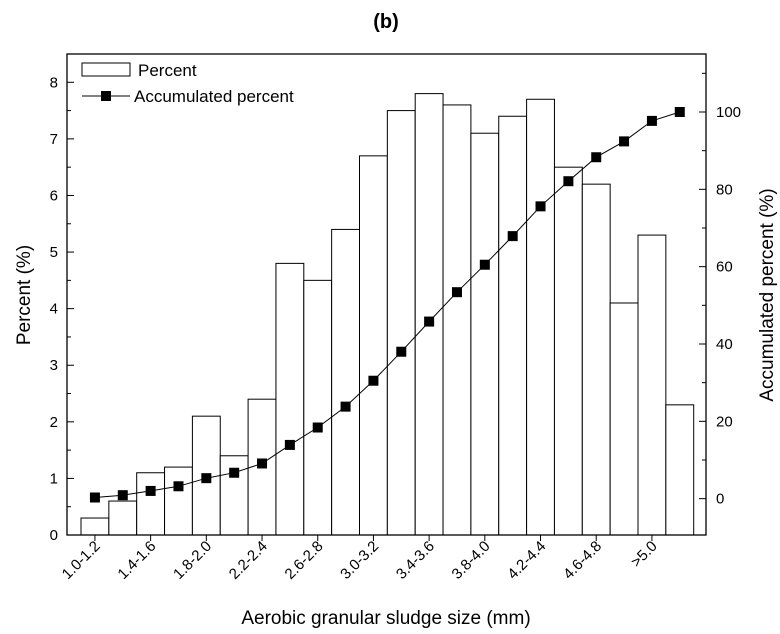 Image resolution: width=780 pixels, height=634 pixels. I want to click on y-tick-label: 6, so click(54, 195).